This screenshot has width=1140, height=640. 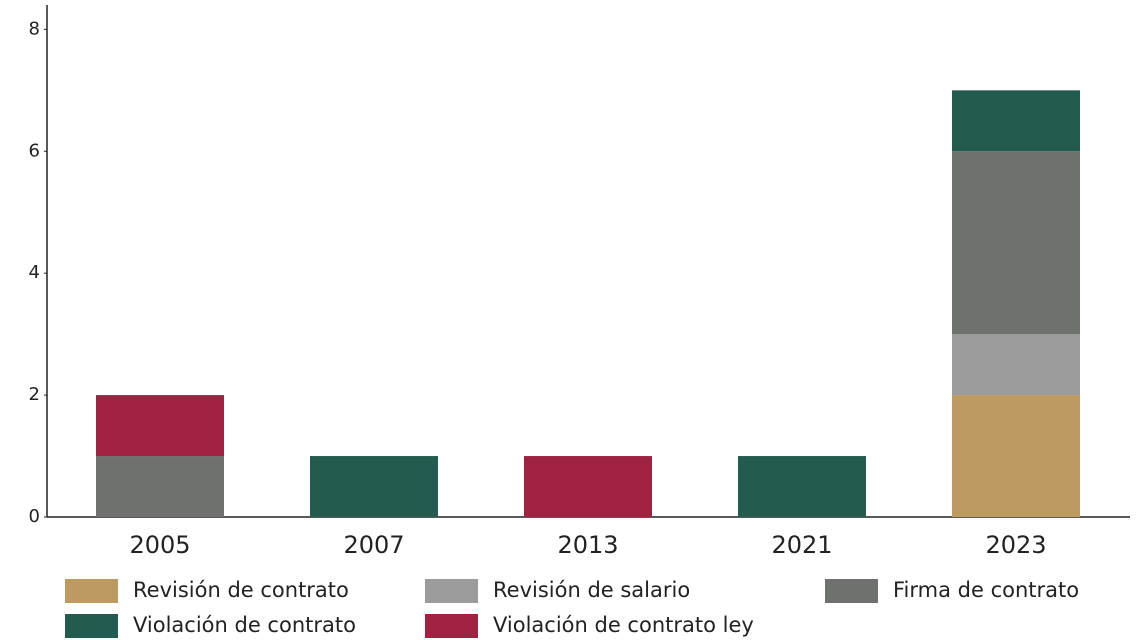 What do you see at coordinates (34, 150) in the screenshot?
I see `y-tick-label: 6` at bounding box center [34, 150].